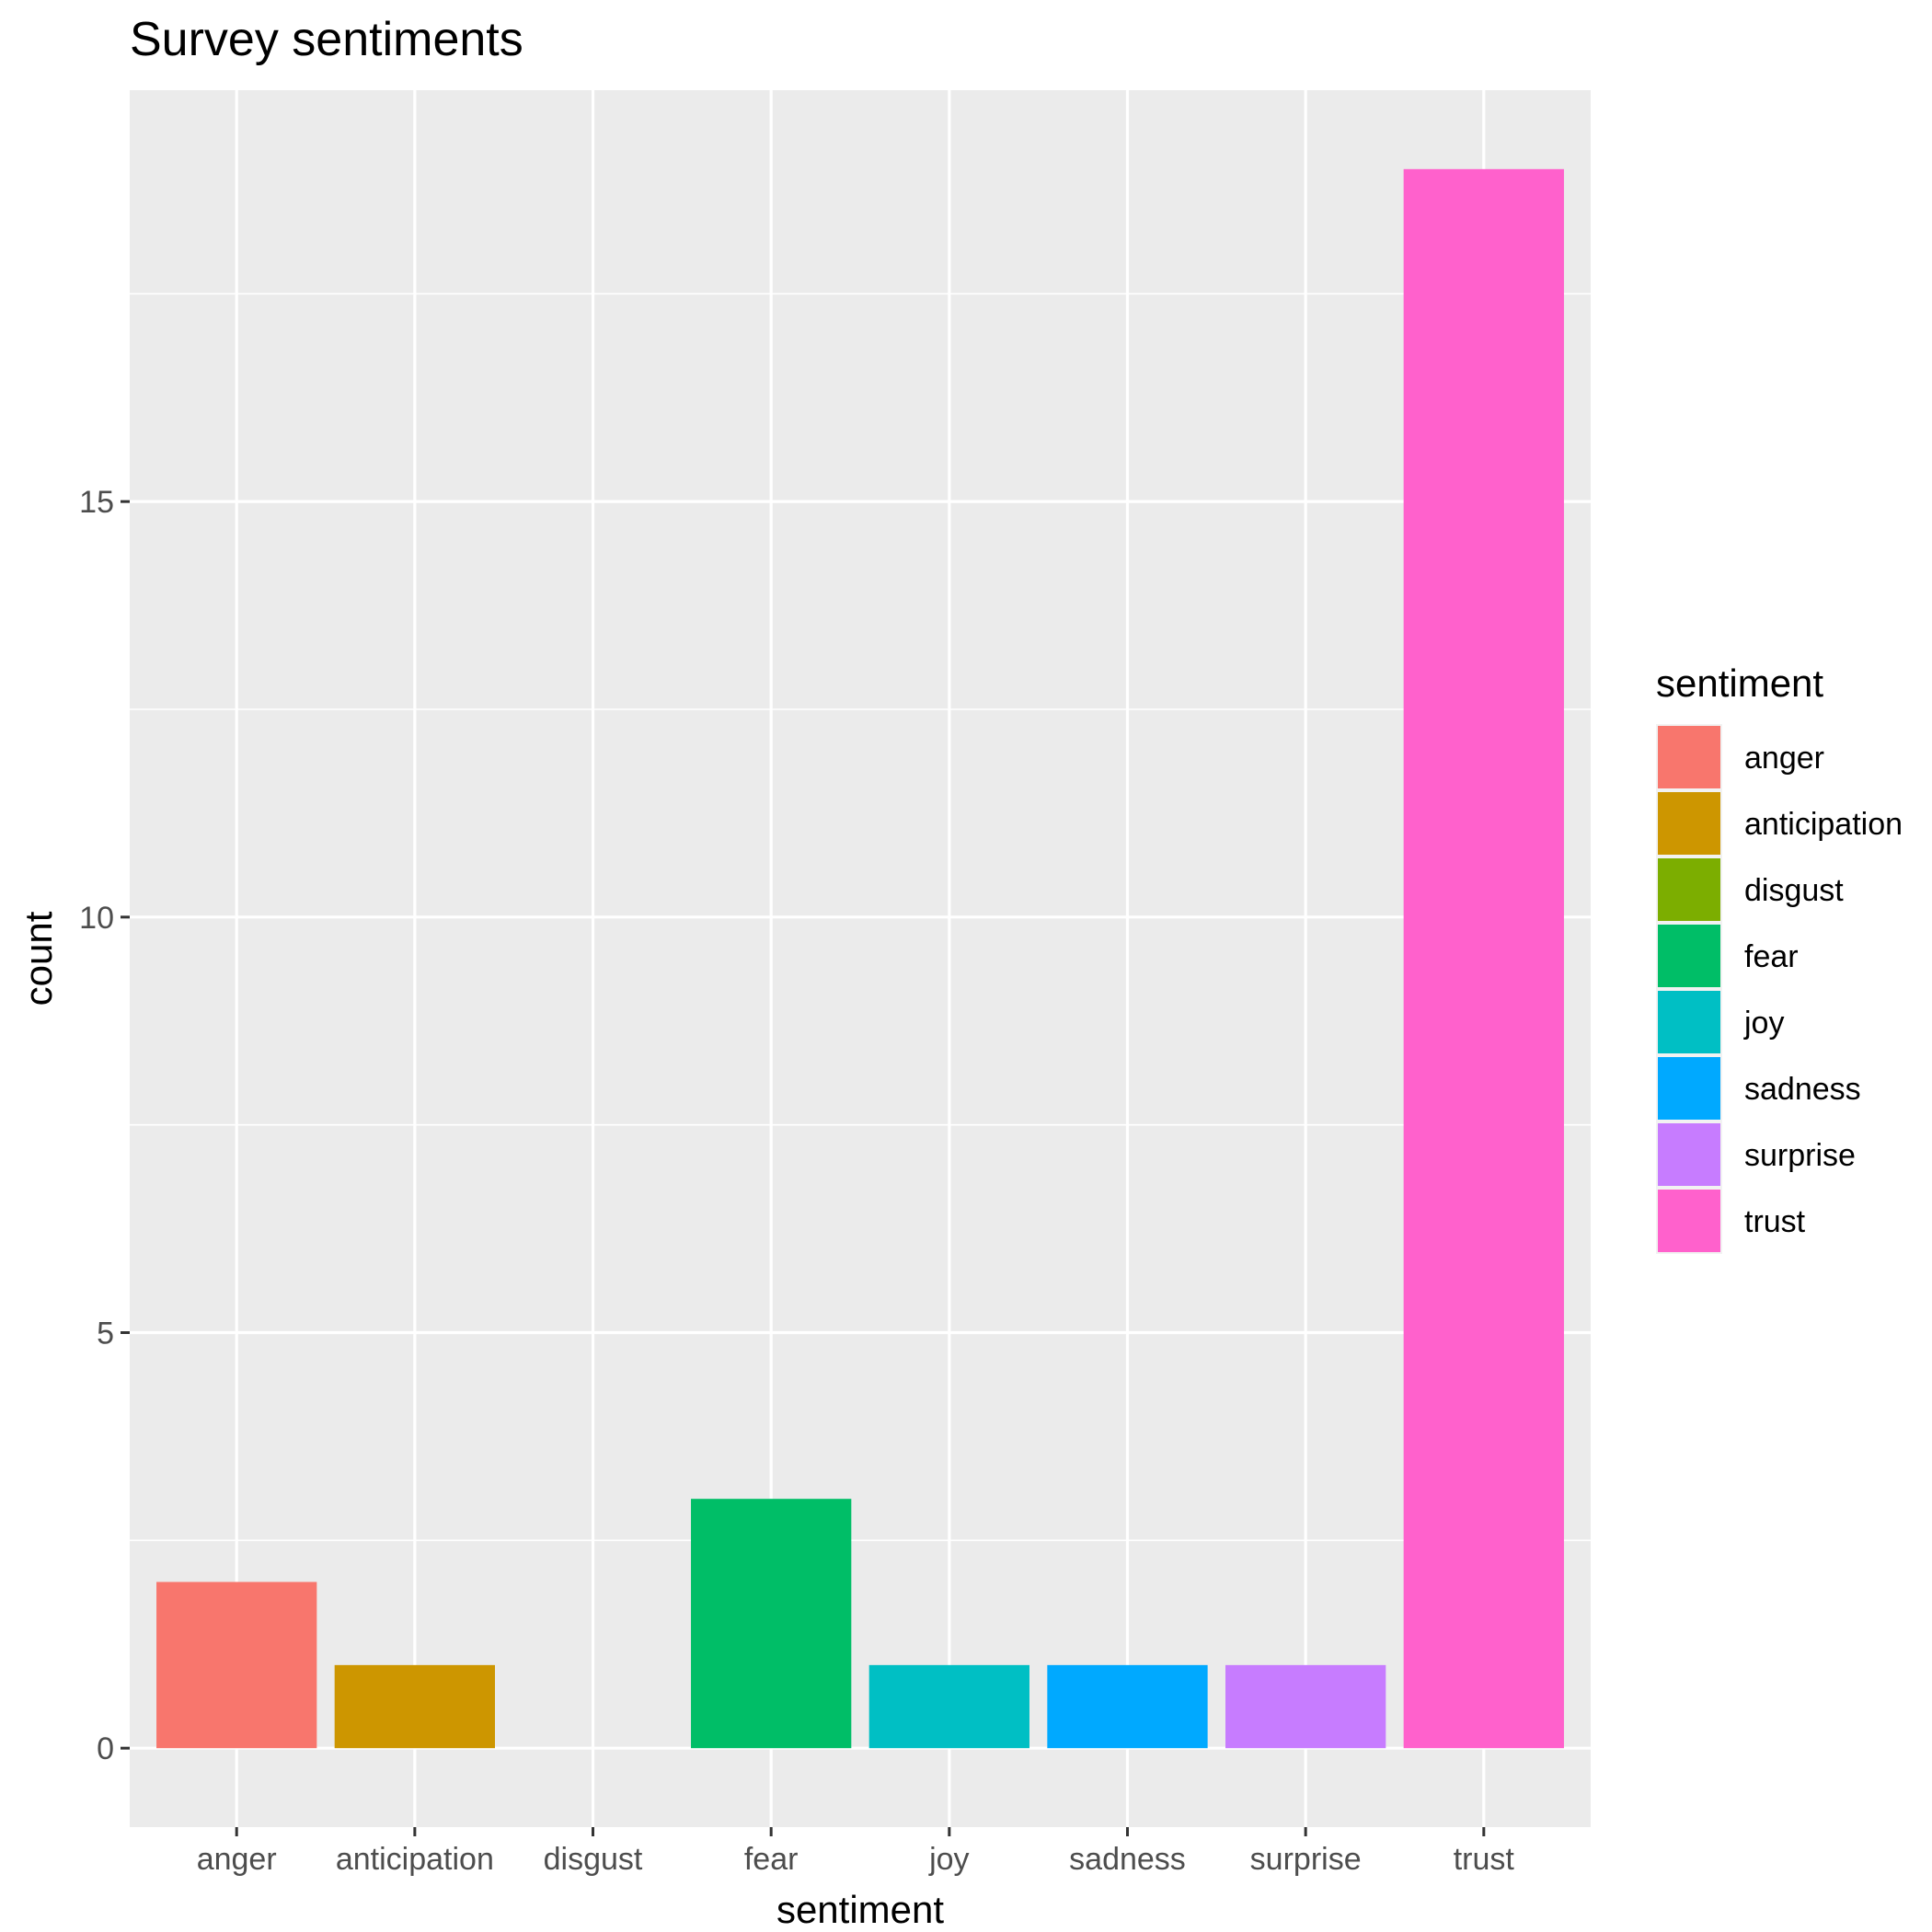 Image resolution: width=1932 pixels, height=1932 pixels. Describe the element at coordinates (96, 502) in the screenshot. I see `y-tick-label: 15` at that location.